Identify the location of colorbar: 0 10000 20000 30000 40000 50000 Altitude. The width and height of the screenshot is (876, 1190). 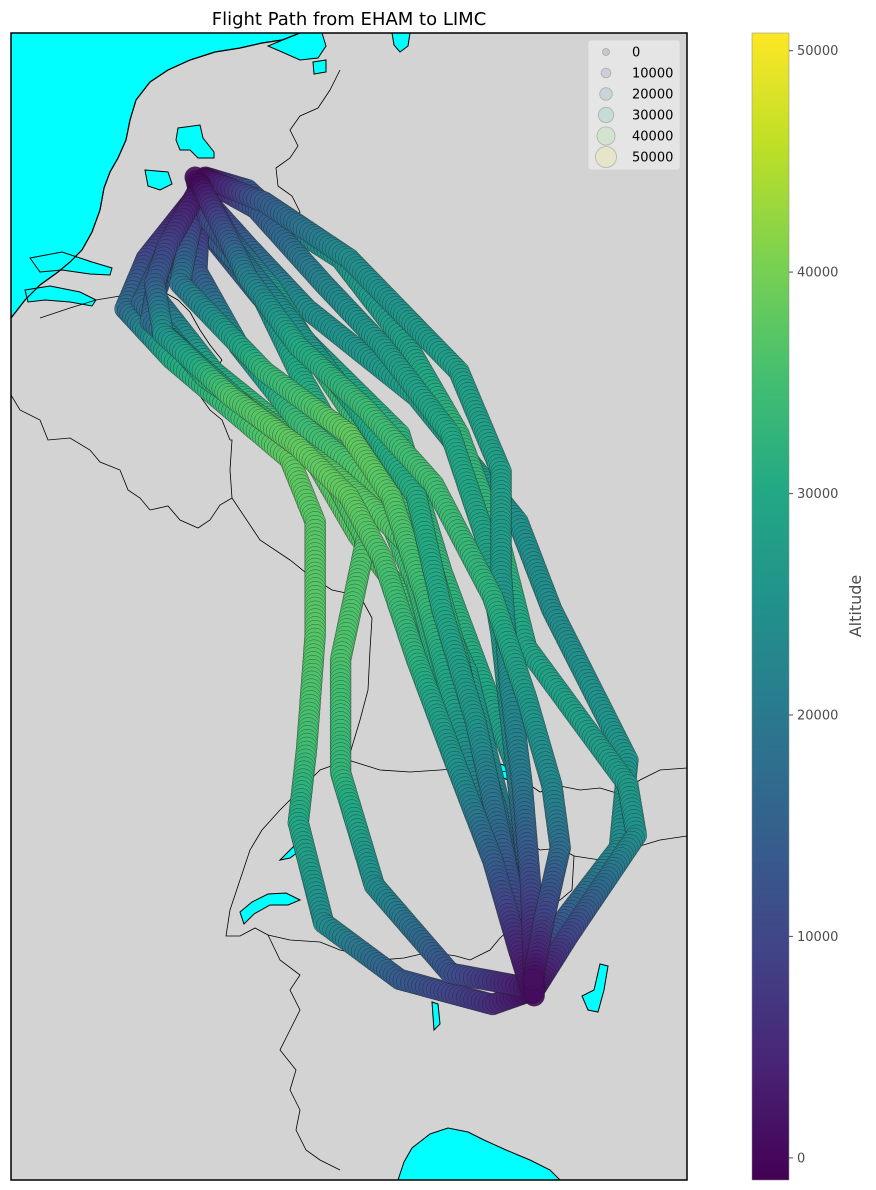
(808, 606).